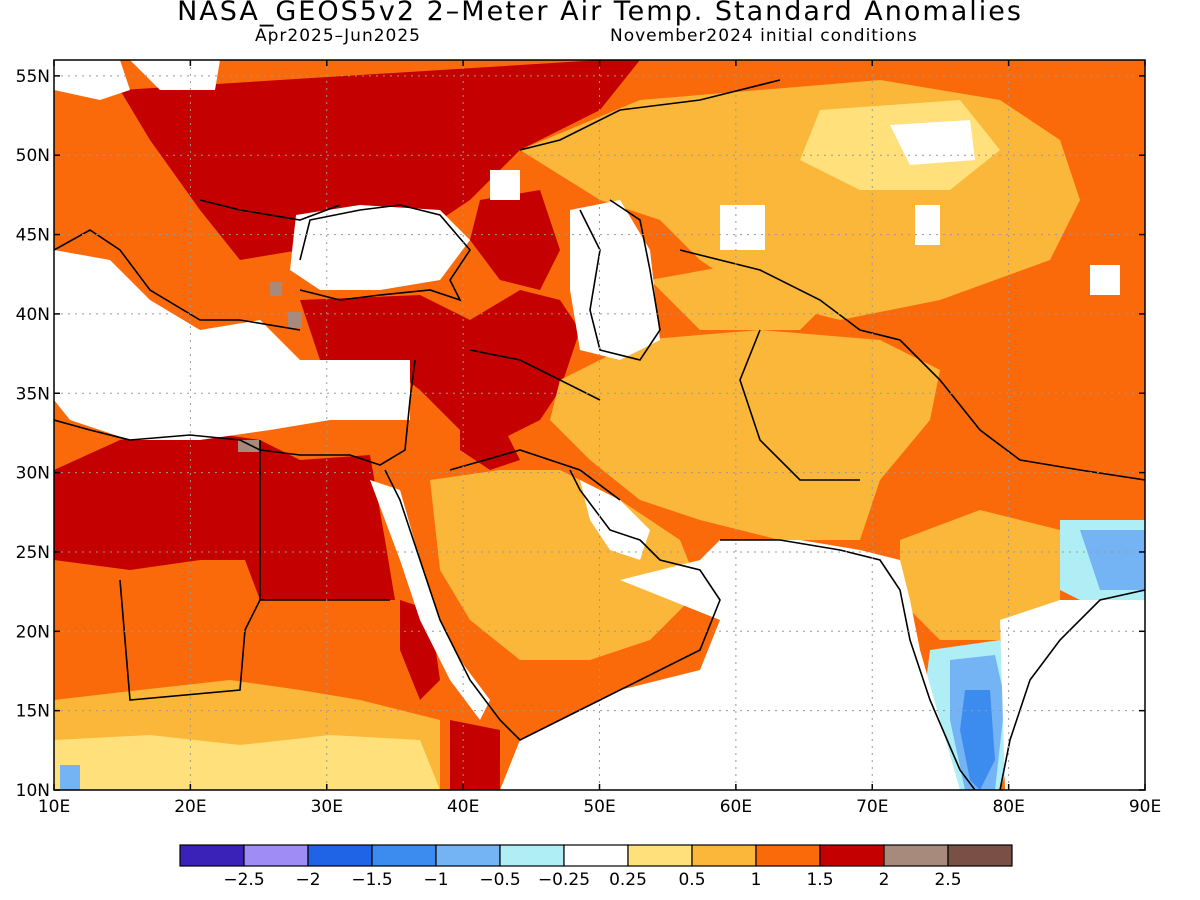 Image resolution: width=1200 pixels, height=900 pixels. What do you see at coordinates (307, 880) in the screenshot?
I see `legend-label: −2` at bounding box center [307, 880].